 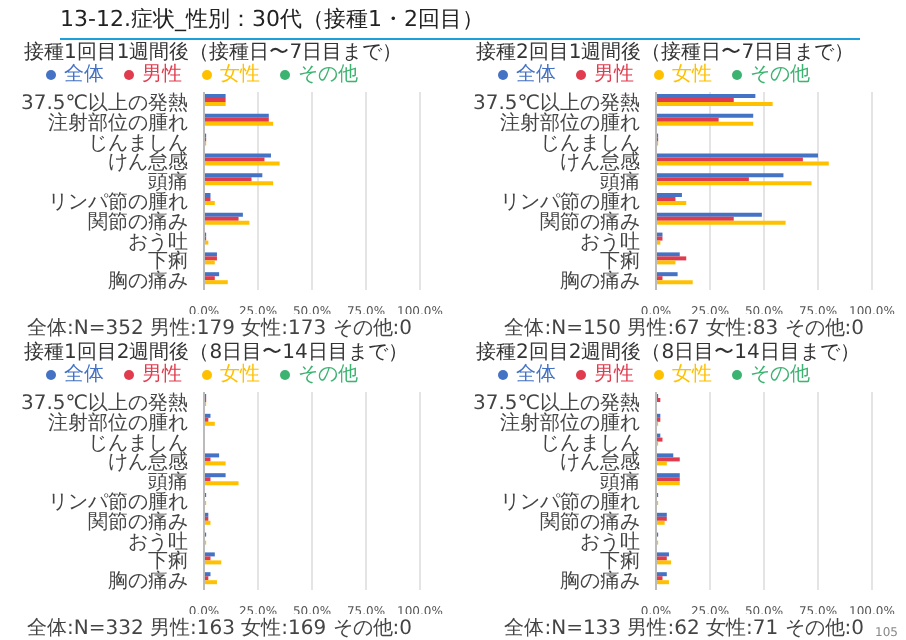 I want to click on text: 13-12.症状_性別：30代（接種1・2回目）, so click(x=460, y=22).